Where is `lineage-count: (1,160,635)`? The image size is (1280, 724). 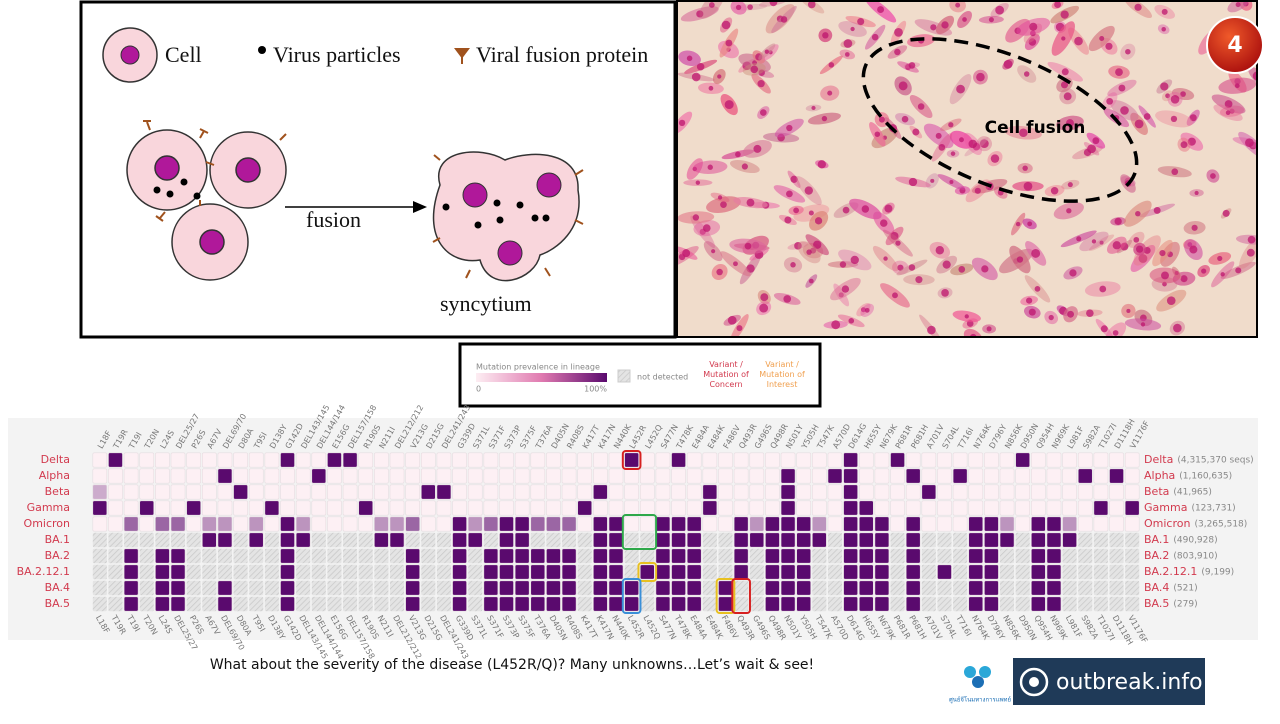
lineage-count: (1,160,635) is located at coordinates (1205, 477).